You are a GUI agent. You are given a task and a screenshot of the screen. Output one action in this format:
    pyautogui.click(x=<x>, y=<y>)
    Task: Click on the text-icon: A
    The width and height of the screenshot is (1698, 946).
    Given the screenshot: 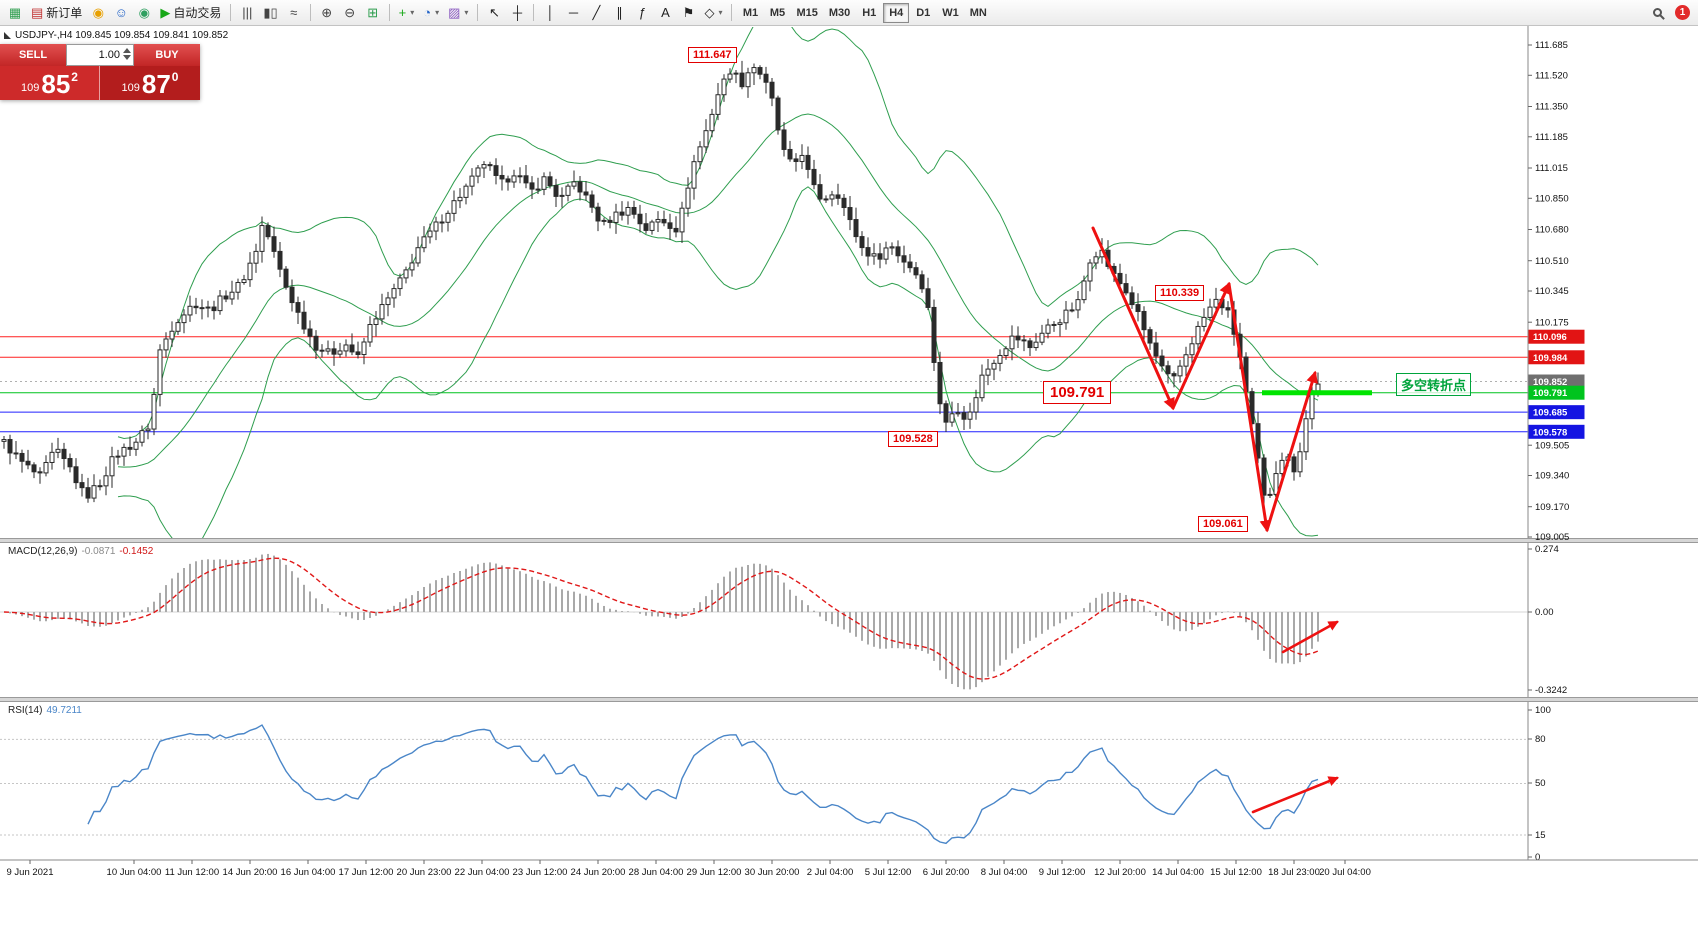 What is the action you would take?
    pyautogui.click(x=665, y=13)
    